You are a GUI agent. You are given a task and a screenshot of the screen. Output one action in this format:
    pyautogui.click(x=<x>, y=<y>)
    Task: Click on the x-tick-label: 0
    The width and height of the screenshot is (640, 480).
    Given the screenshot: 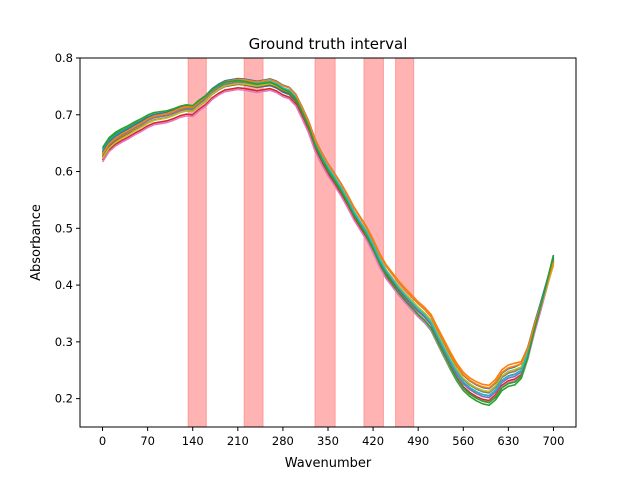 What is the action you would take?
    pyautogui.click(x=102, y=441)
    